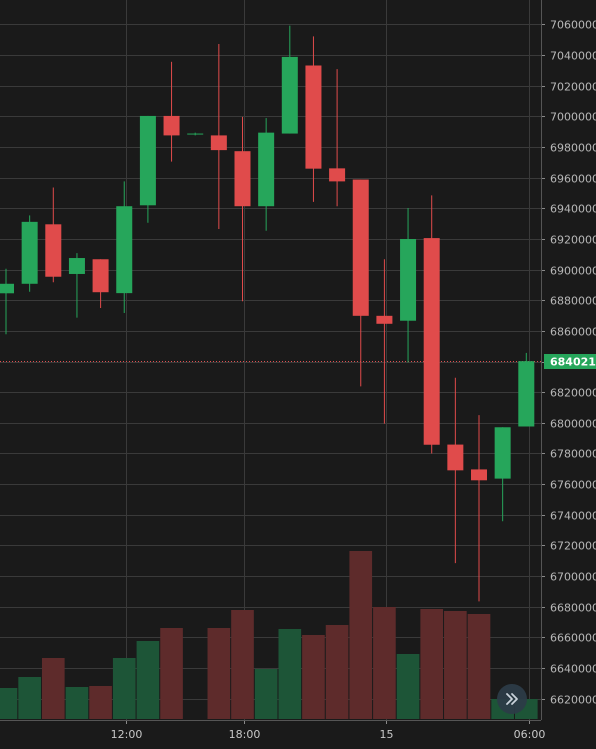 This screenshot has height=749, width=596. Describe the element at coordinates (573, 638) in the screenshot. I see `y-tick-label: 6660000` at that location.